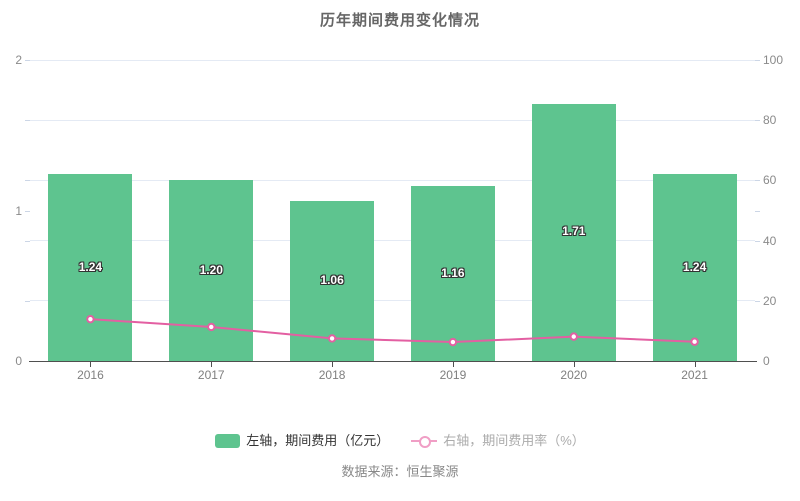 This screenshot has width=800, height=501. Describe the element at coordinates (574, 375) in the screenshot. I see `x-axis-label: 2020` at that location.